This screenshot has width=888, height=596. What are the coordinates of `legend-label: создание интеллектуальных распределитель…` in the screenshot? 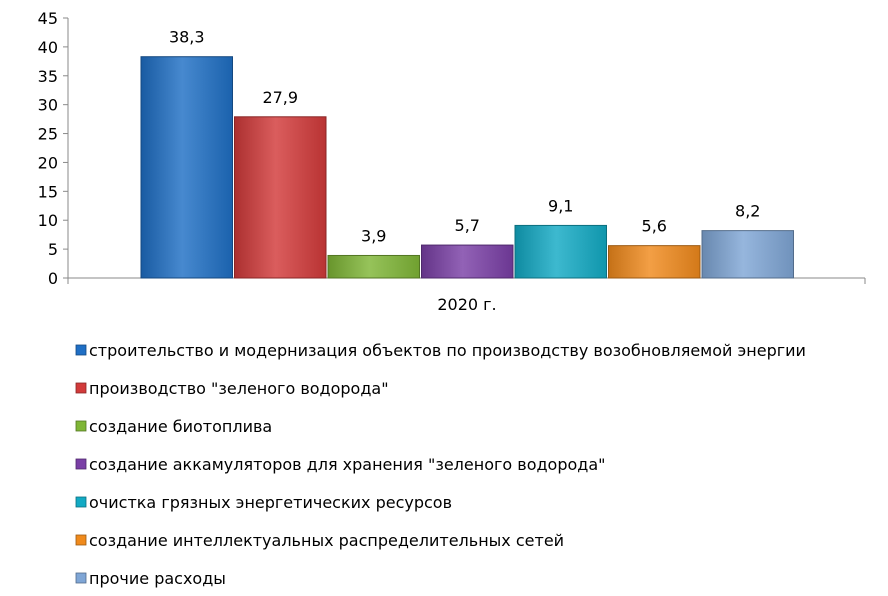 It's located at (326, 540).